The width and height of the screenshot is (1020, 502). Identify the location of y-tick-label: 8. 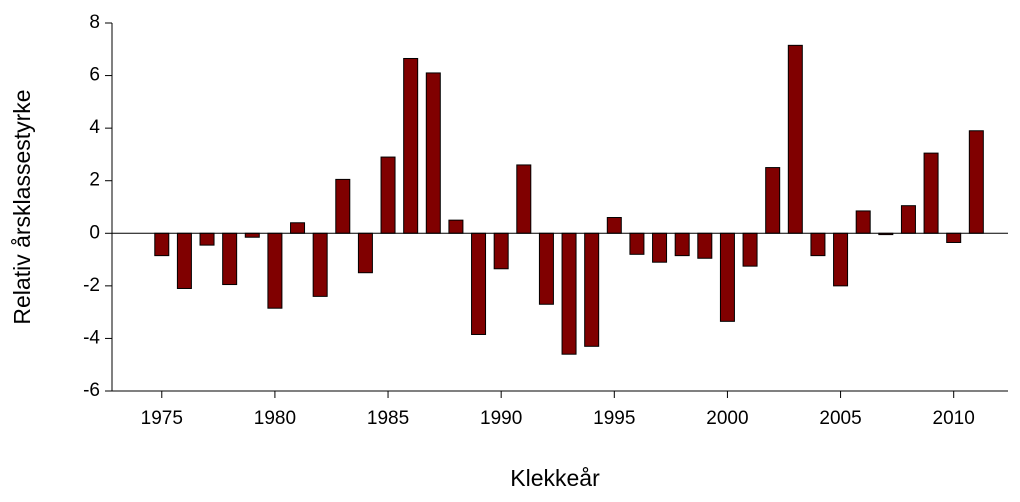
(94, 22).